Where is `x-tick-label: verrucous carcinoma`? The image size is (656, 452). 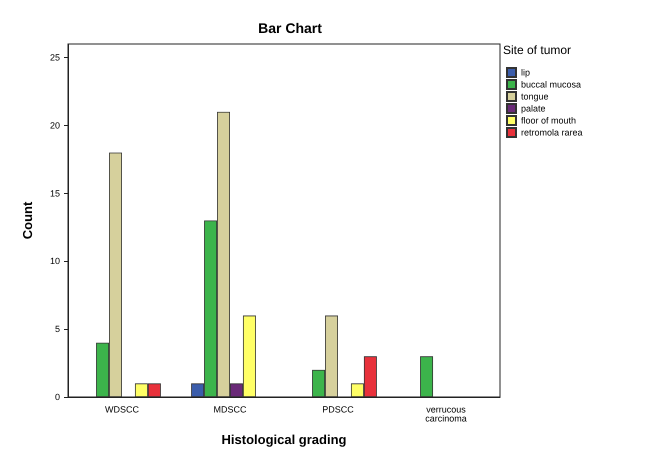
x-tick-label: verrucous carcinoma is located at coordinates (446, 414).